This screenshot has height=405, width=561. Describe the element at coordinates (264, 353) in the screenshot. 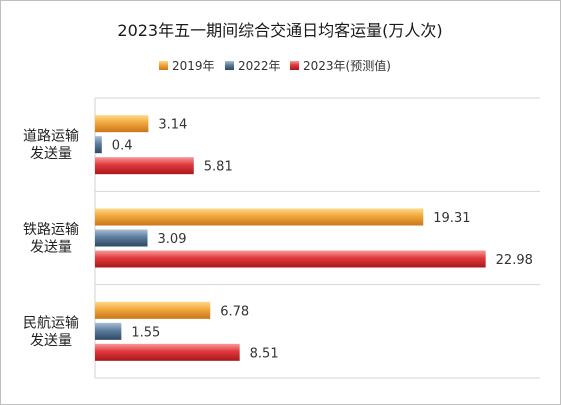

I see `data-label-air-2023: 8.51` at that location.